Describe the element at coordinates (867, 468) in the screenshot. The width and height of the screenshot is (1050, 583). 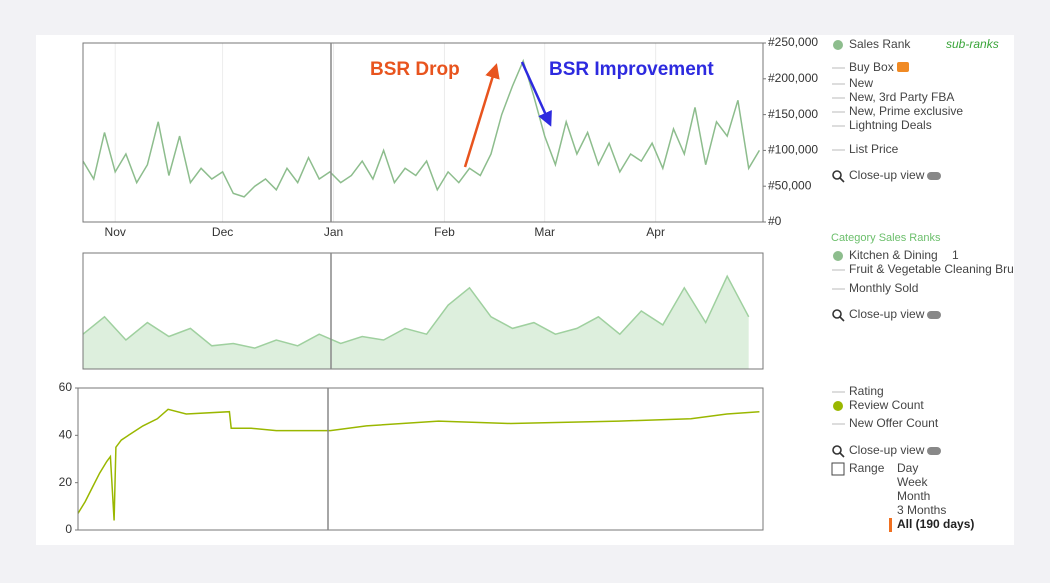
I see `range-label: Range` at that location.